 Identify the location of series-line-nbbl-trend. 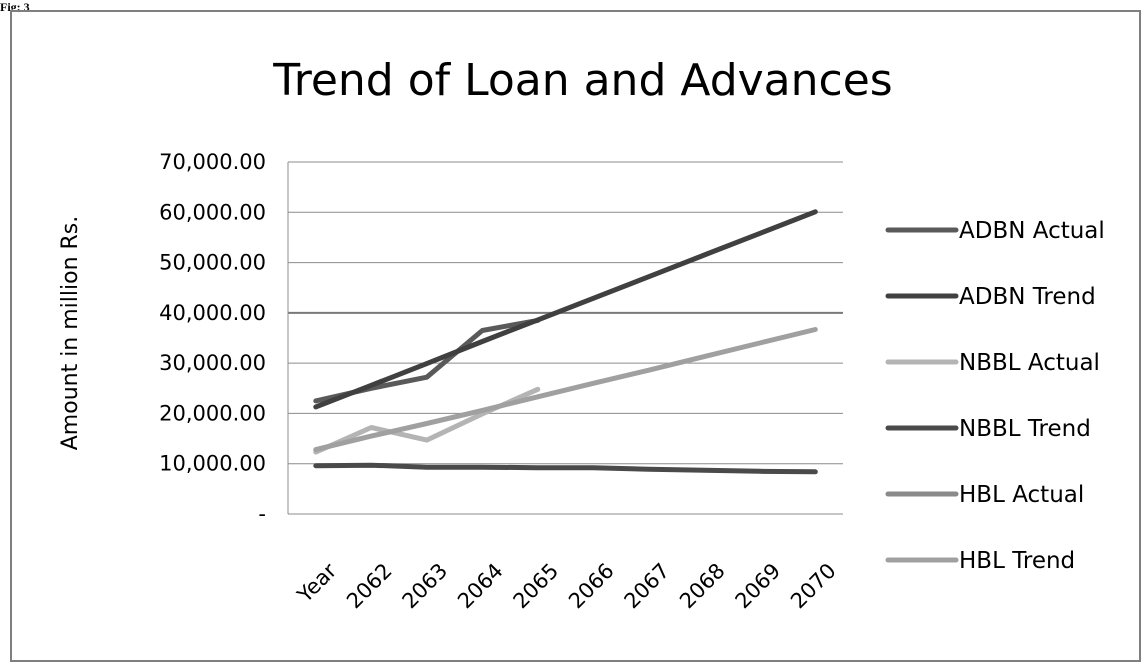
(565, 468).